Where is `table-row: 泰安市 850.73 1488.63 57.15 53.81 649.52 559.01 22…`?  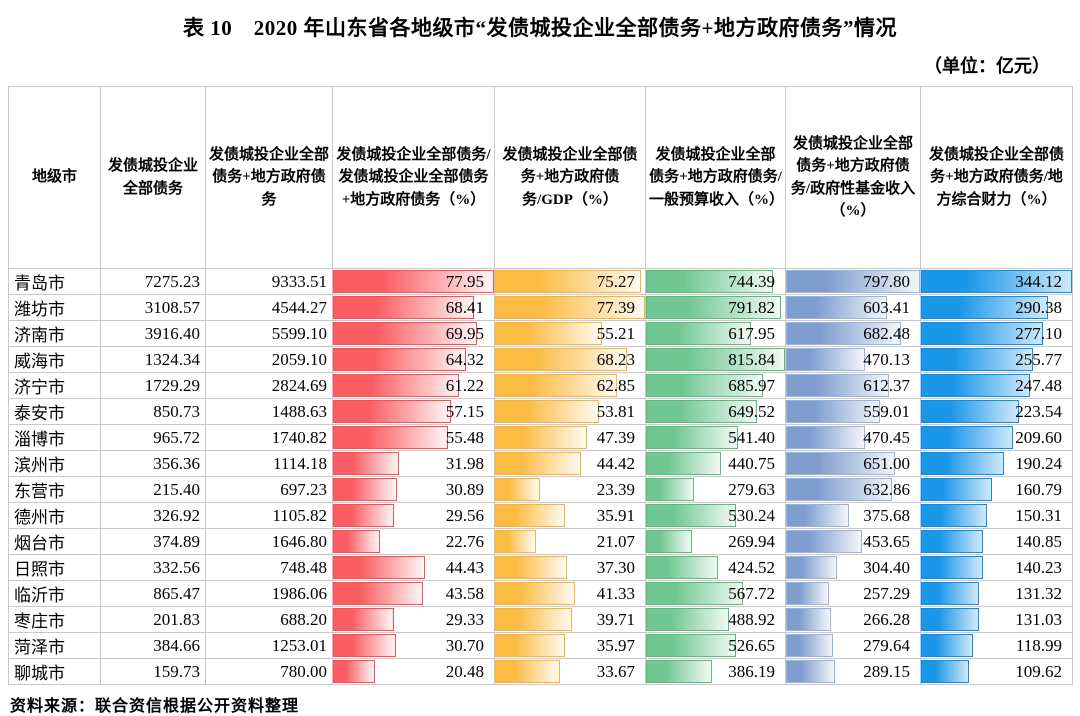
table-row: 泰安市 850.73 1488.63 57.15 53.81 649.52 559.01 22… is located at coordinates (540, 411).